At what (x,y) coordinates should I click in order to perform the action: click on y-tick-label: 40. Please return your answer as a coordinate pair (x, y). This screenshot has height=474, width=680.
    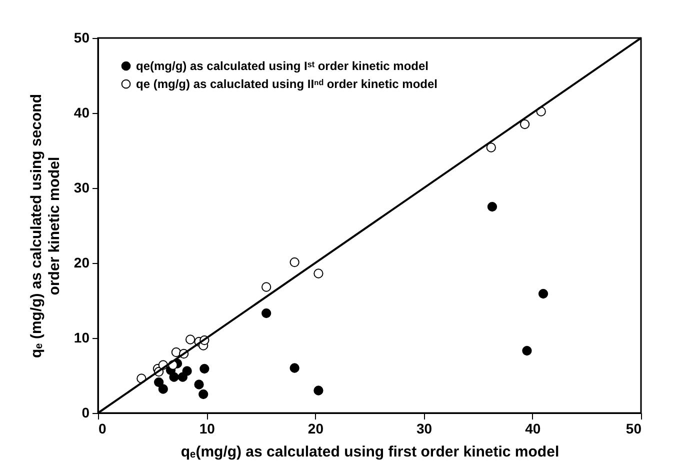
    Looking at the image, I should click on (82, 112).